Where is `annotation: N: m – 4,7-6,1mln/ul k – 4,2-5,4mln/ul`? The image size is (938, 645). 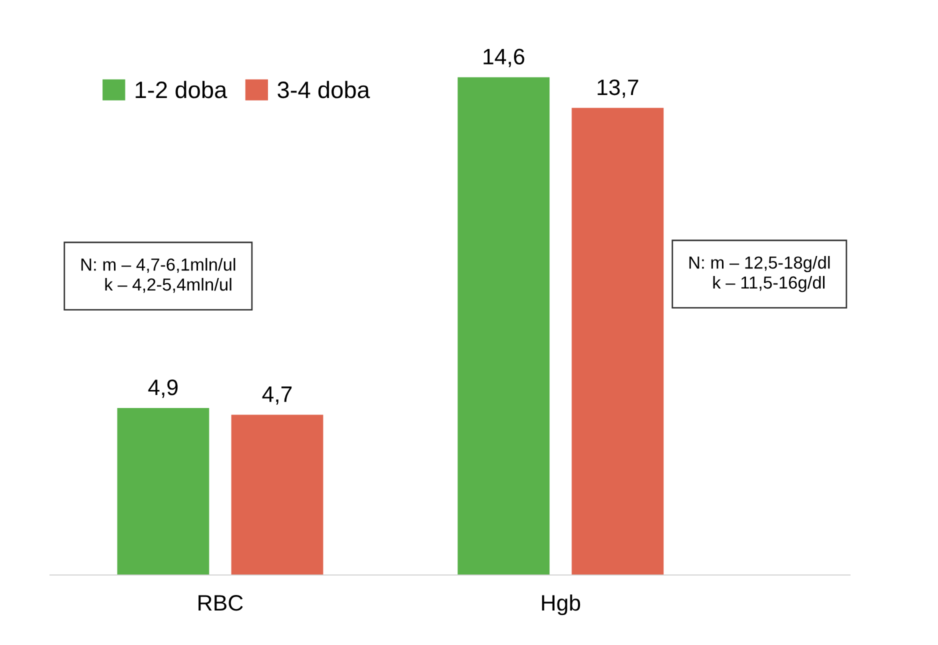
annotation: N: m – 4,7-6,1mln/ul k – 4,2-5,4mln/ul is located at coordinates (158, 275).